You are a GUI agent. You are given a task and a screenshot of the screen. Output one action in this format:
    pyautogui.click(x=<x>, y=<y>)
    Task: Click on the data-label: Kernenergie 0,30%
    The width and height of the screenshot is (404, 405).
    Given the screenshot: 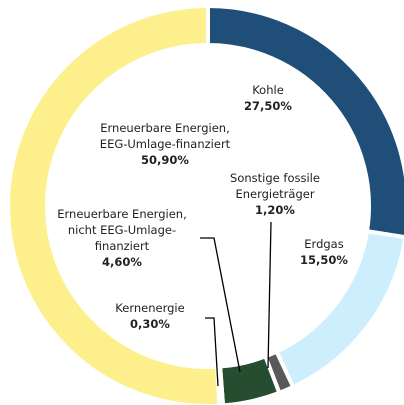 What is the action you would take?
    pyautogui.click(x=150, y=316)
    